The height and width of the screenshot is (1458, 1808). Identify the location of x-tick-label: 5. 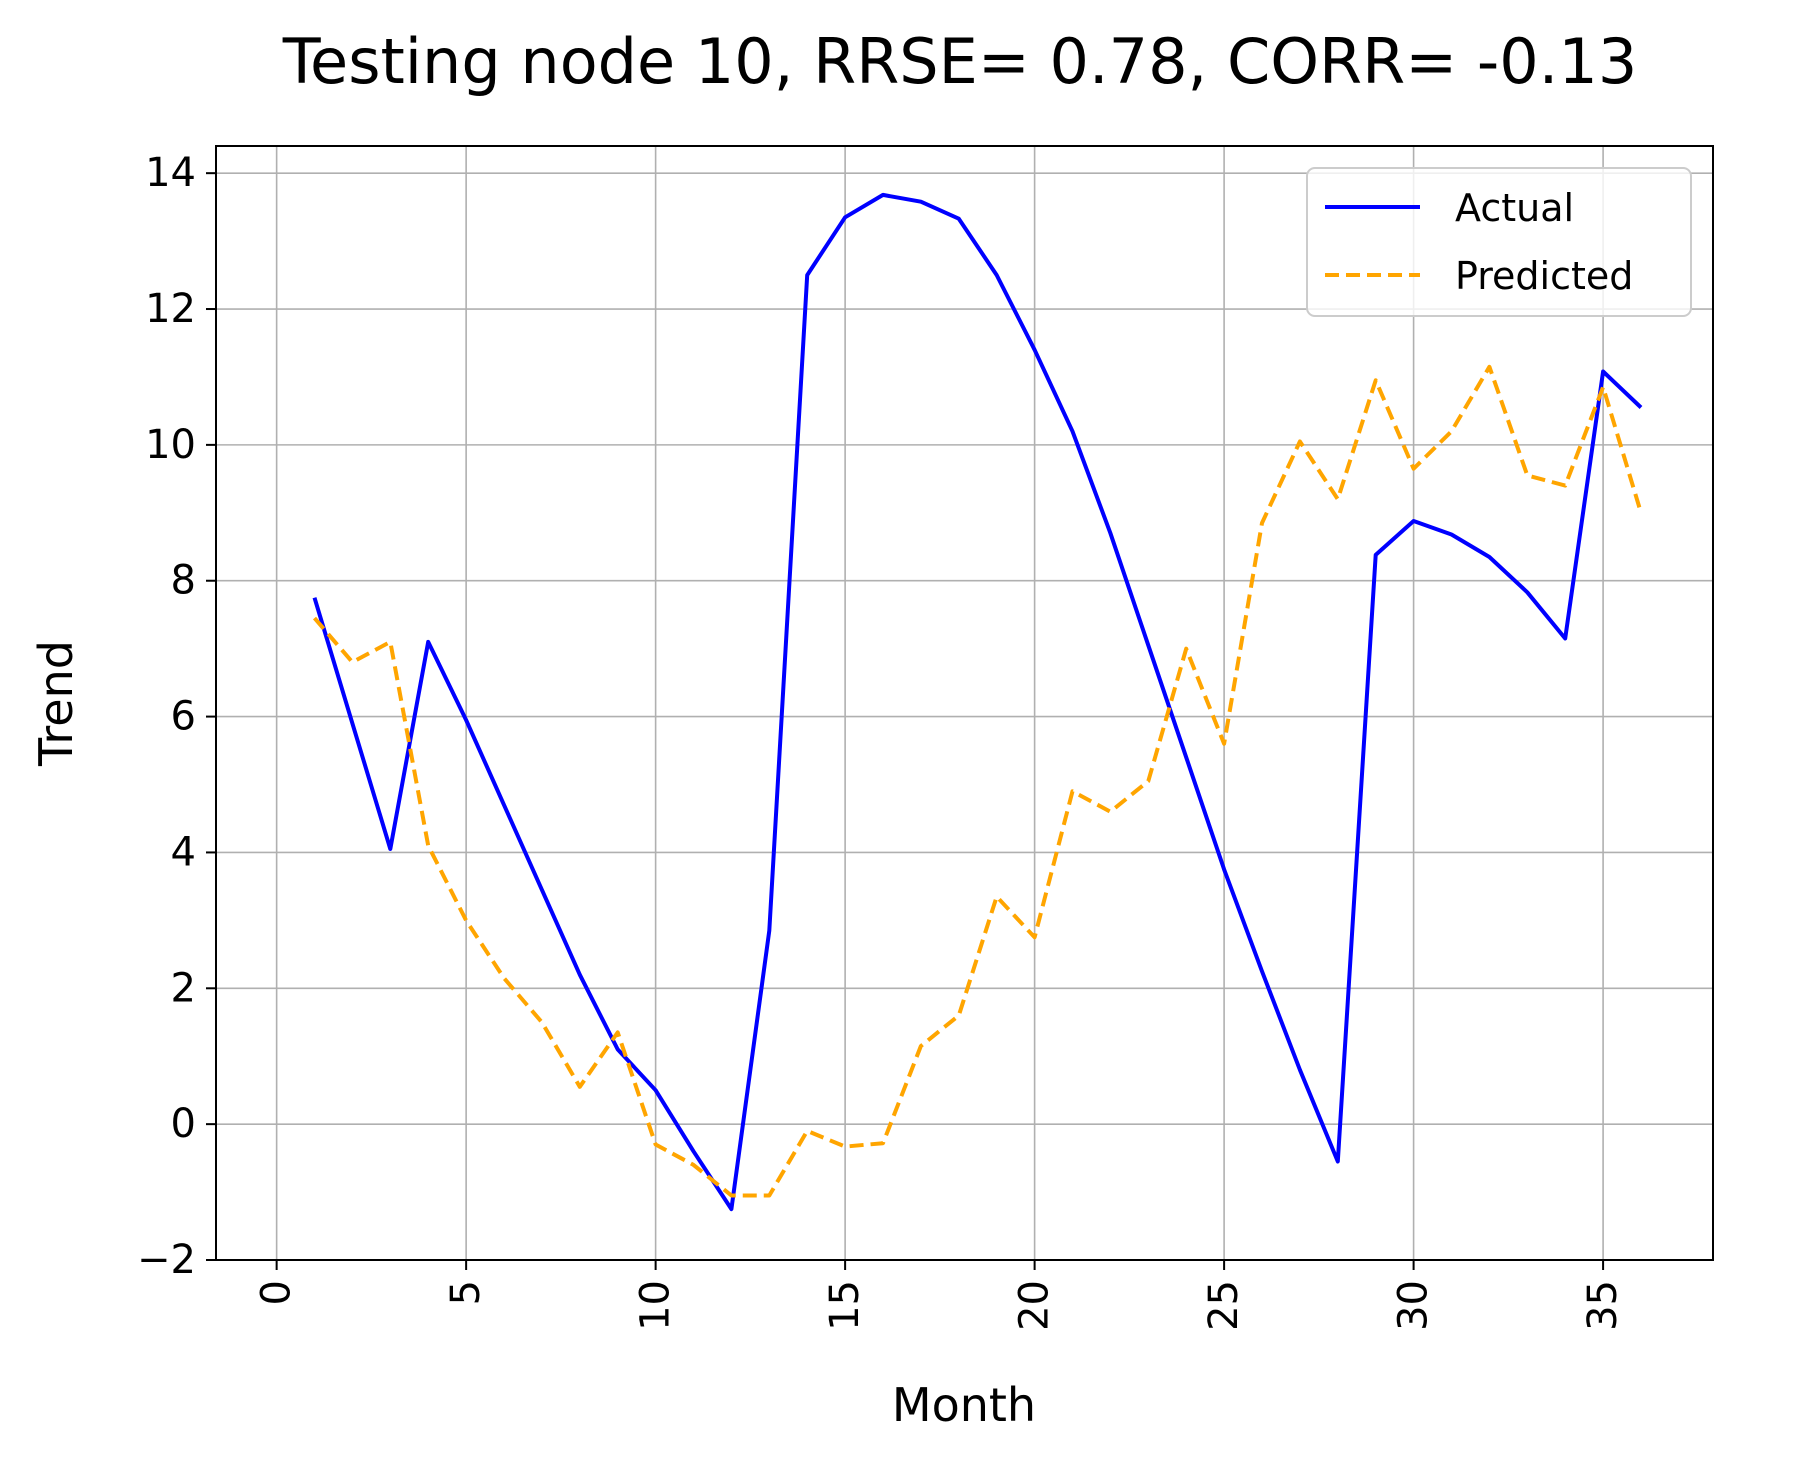
(466, 1292).